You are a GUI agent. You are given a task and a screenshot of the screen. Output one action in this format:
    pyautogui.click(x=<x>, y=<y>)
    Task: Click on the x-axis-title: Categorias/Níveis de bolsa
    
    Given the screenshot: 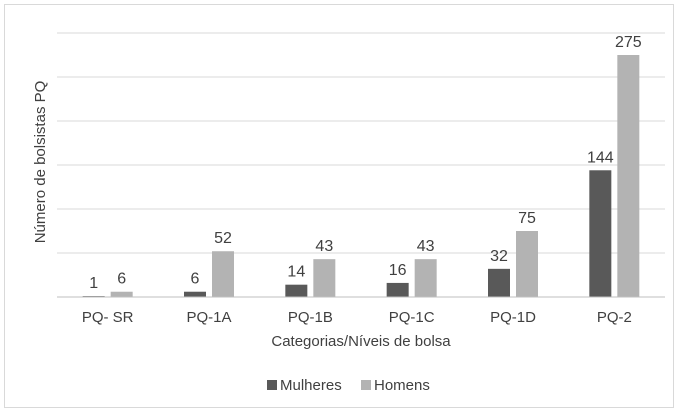 What is the action you would take?
    pyautogui.click(x=361, y=341)
    